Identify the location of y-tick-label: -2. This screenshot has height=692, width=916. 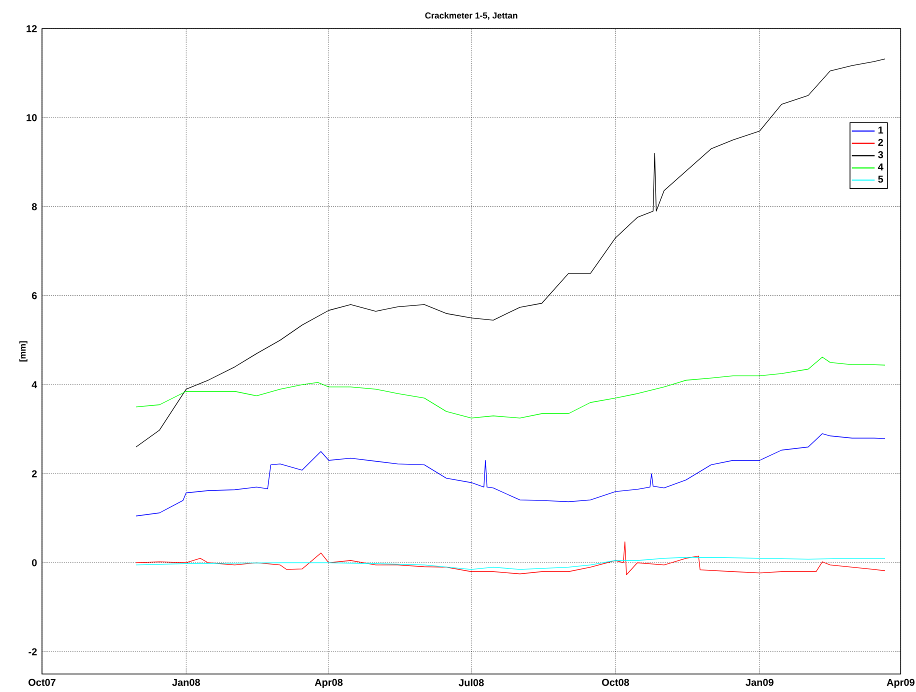
(32, 652).